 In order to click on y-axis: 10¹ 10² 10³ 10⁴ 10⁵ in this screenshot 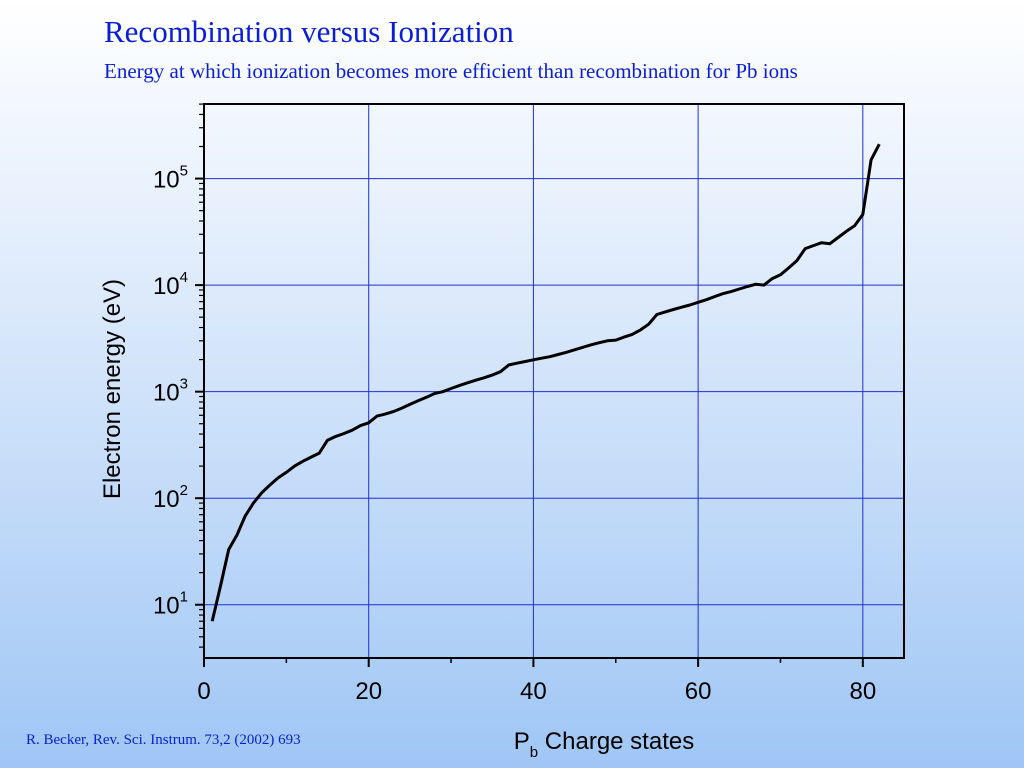, I will do `click(178, 391)`.